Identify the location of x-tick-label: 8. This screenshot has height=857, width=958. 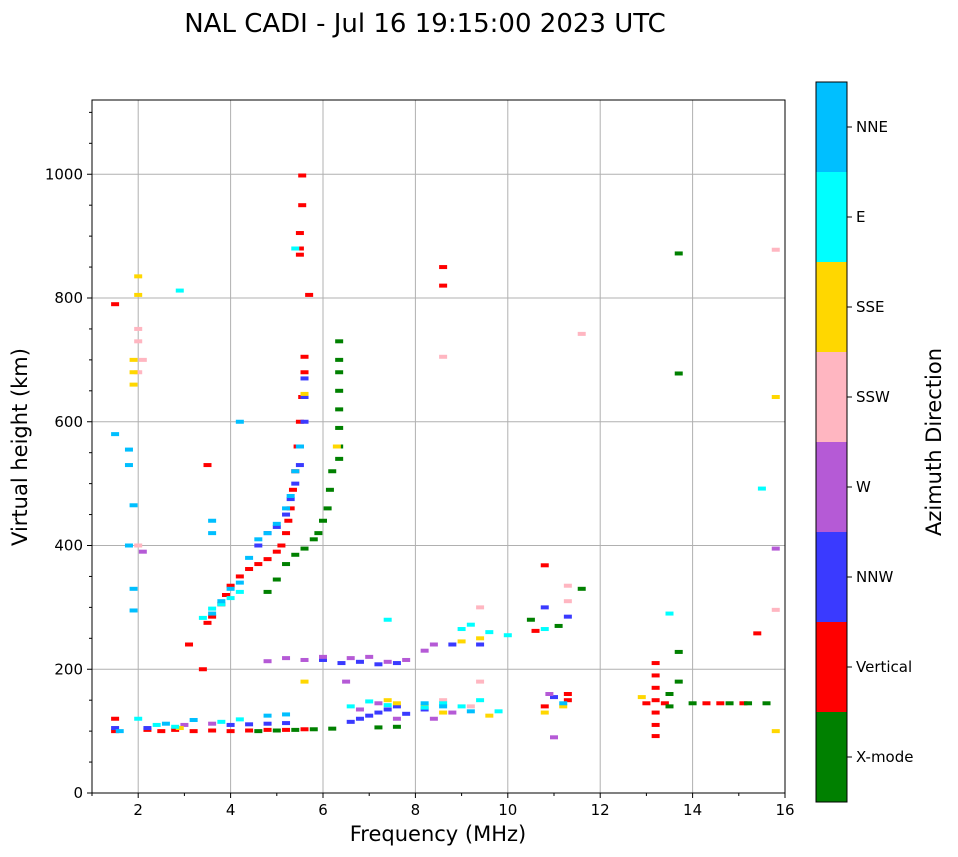
(416, 810).